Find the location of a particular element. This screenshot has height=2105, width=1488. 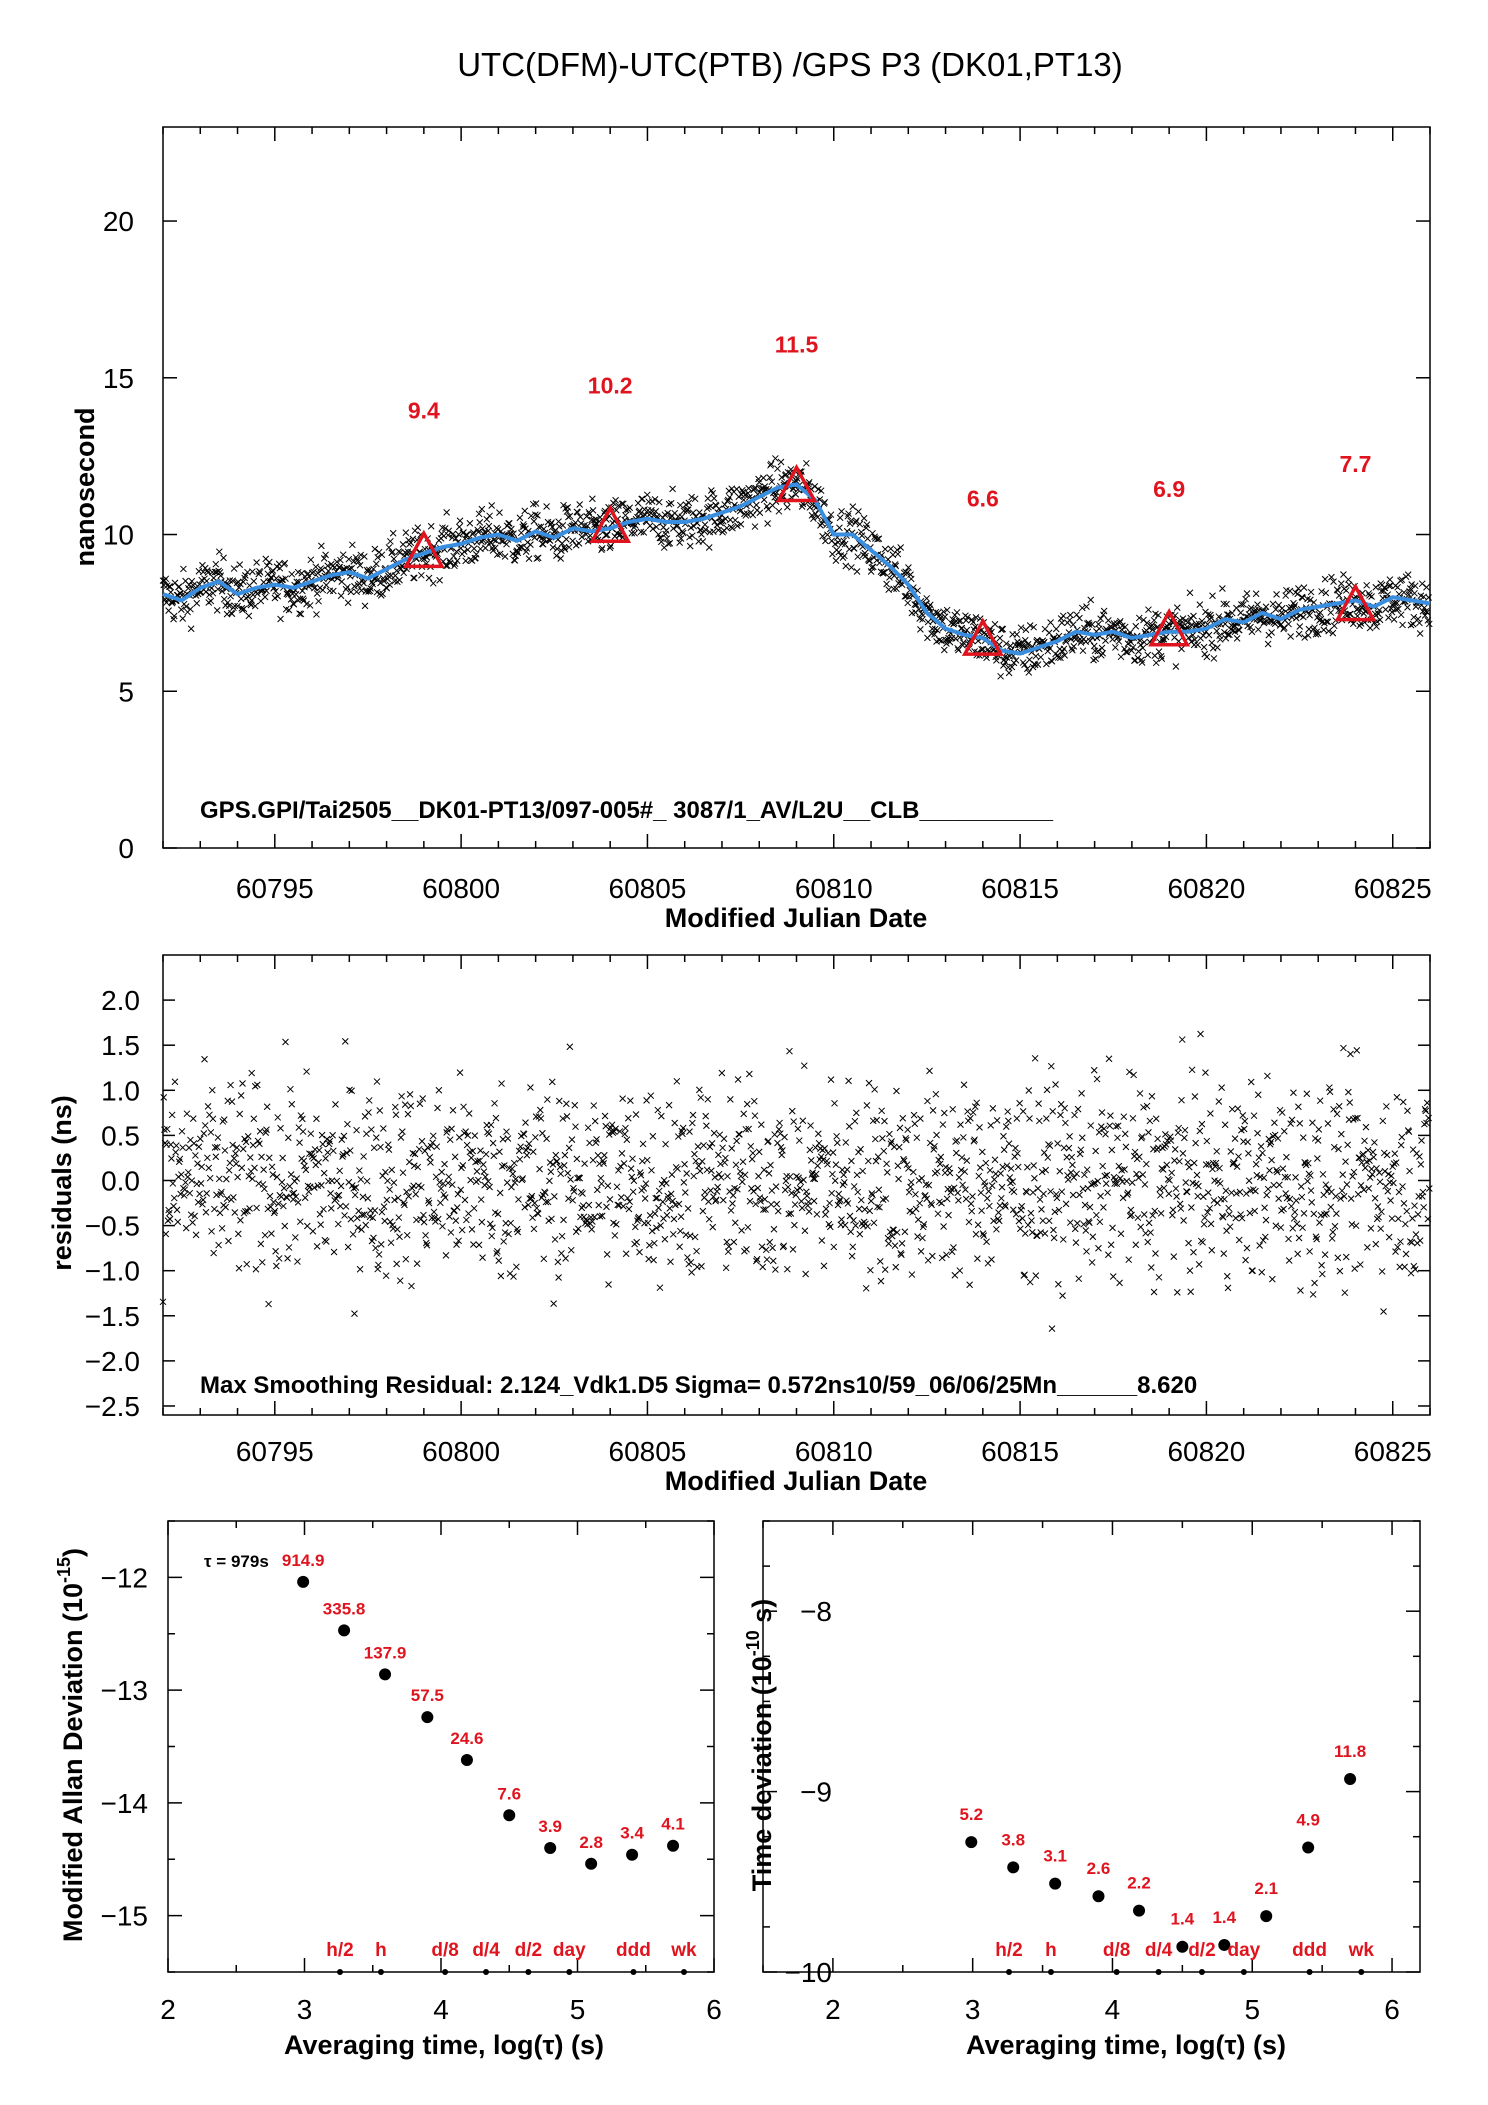

main-triangle-markers: 9.410.211.56.6 6.97.7 is located at coordinates (889, 494).